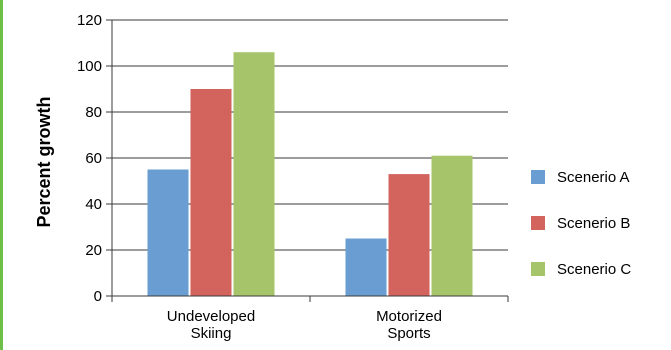 The image size is (671, 350). What do you see at coordinates (409, 316) in the screenshot?
I see `x-category-label: Motorized` at bounding box center [409, 316].